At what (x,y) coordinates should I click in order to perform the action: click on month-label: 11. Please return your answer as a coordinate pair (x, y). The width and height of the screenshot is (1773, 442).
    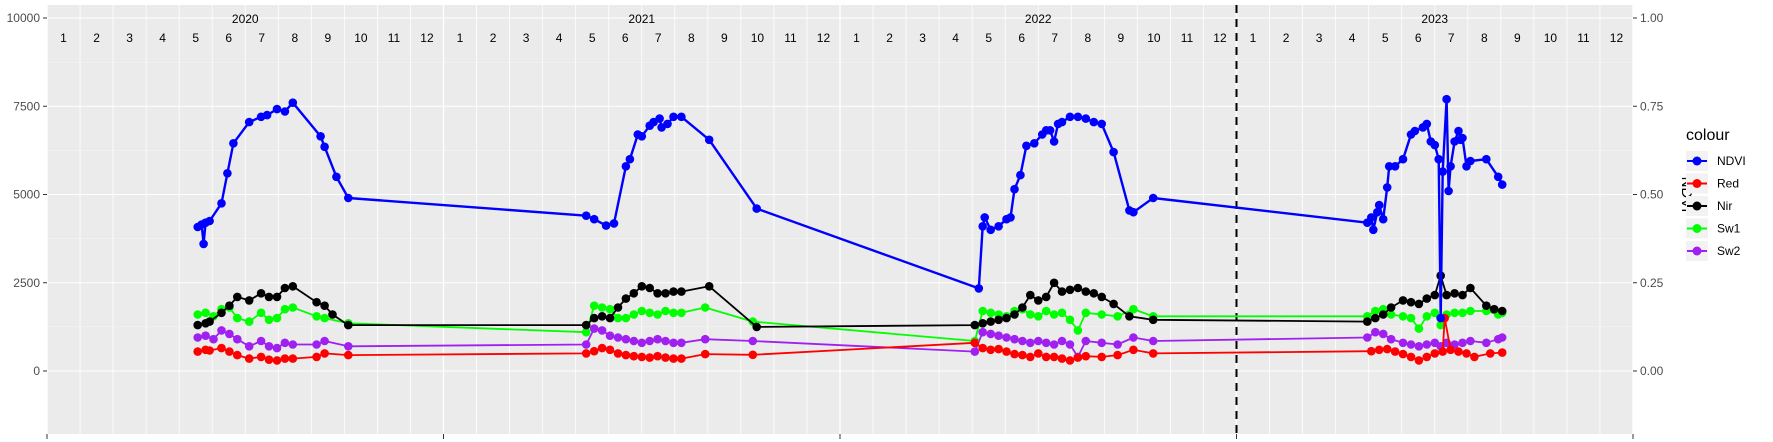
    Looking at the image, I should click on (394, 38).